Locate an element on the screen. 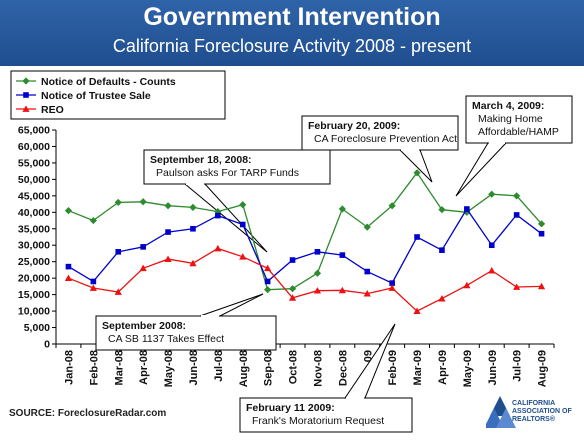 This screenshot has width=584, height=446. logo-wordmark: CALIFORNIA ASSOCIATION OF REALTORS® is located at coordinates (542, 411).